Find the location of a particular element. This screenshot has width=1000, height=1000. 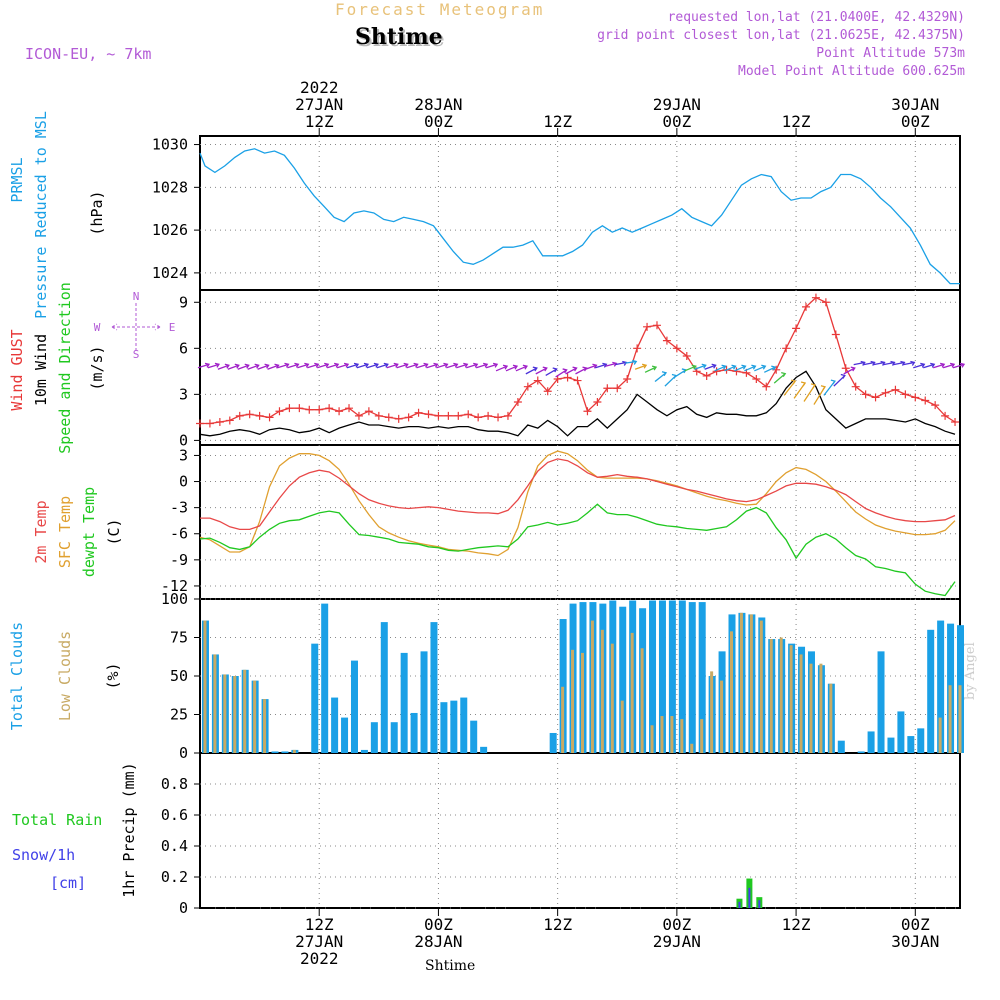

compass-north: N is located at coordinates (136, 296).